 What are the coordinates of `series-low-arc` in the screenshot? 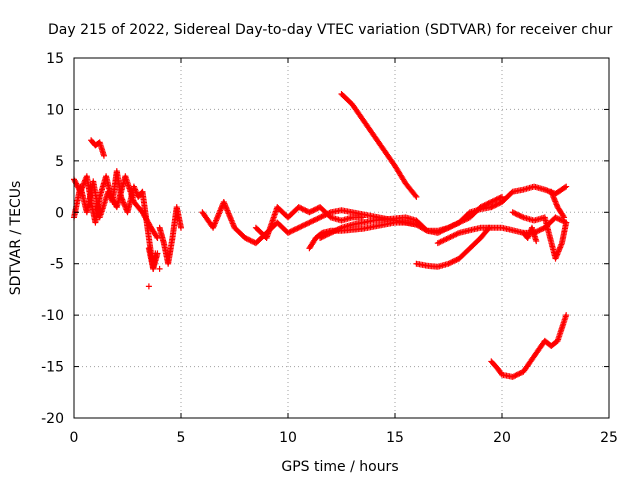 It's located at (529, 346).